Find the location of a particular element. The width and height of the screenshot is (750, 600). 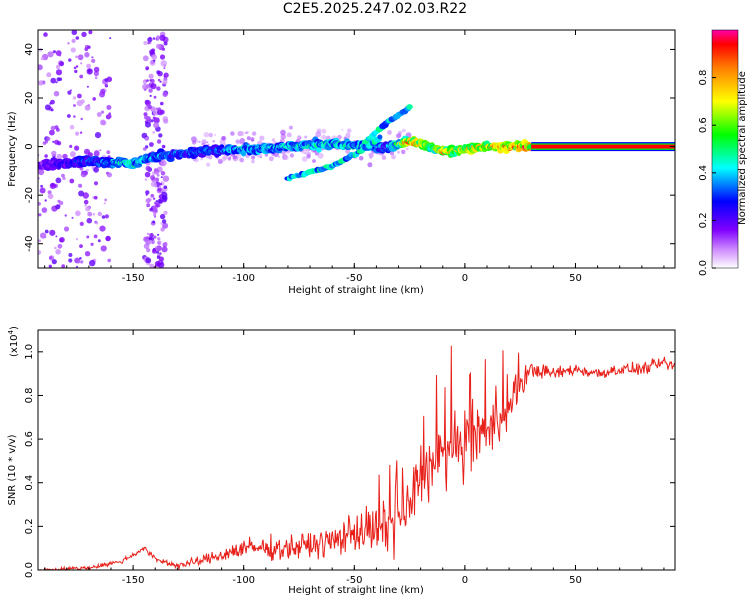

snr-y-tick-label: 0.6 is located at coordinates (29, 439).